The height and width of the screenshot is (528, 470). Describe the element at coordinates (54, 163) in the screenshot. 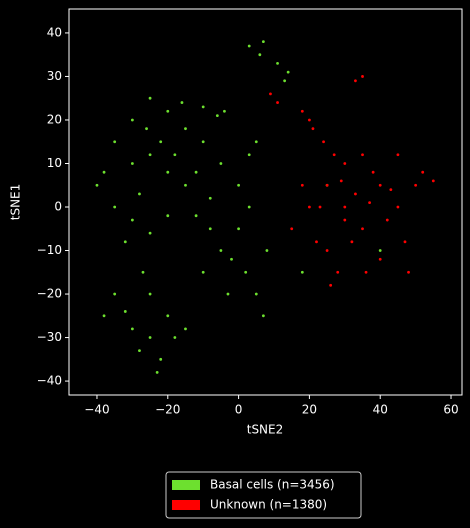

I see `y-tick-label: 10` at that location.